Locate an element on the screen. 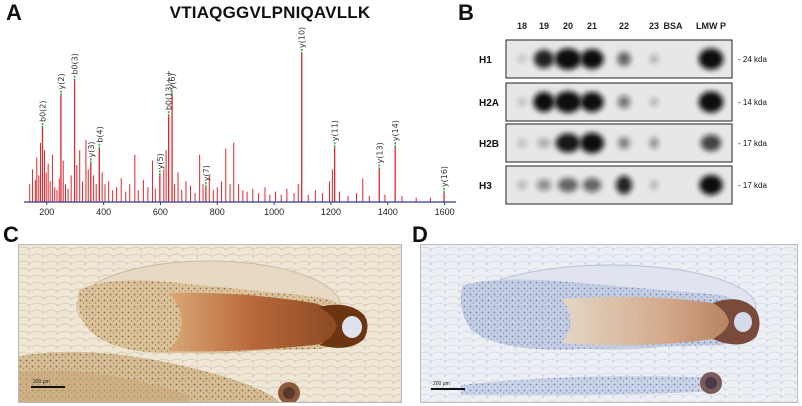 The width and height of the screenshot is (802, 406). blot-lane-labels: 18 19 20 21 22 23 BSA LMW P is located at coordinates (621, 26).